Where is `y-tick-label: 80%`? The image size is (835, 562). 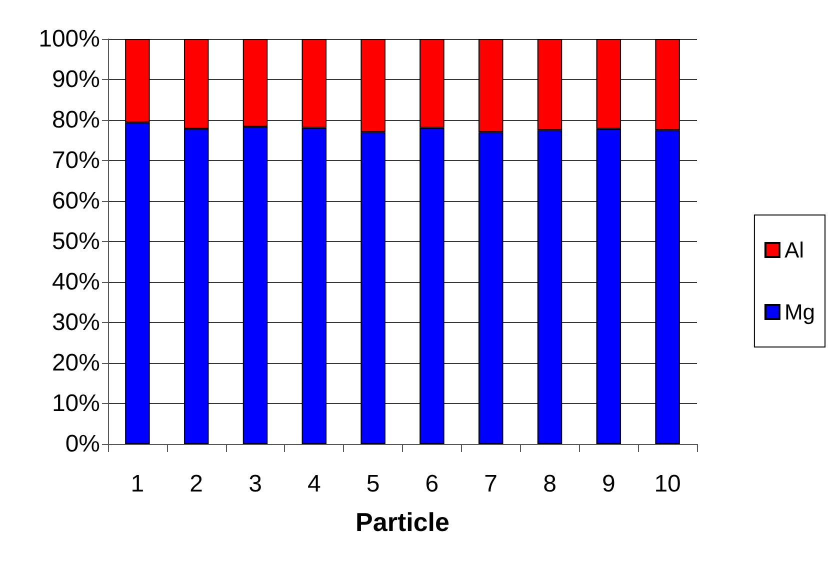
y-tick-label: 80% is located at coordinates (76, 120).